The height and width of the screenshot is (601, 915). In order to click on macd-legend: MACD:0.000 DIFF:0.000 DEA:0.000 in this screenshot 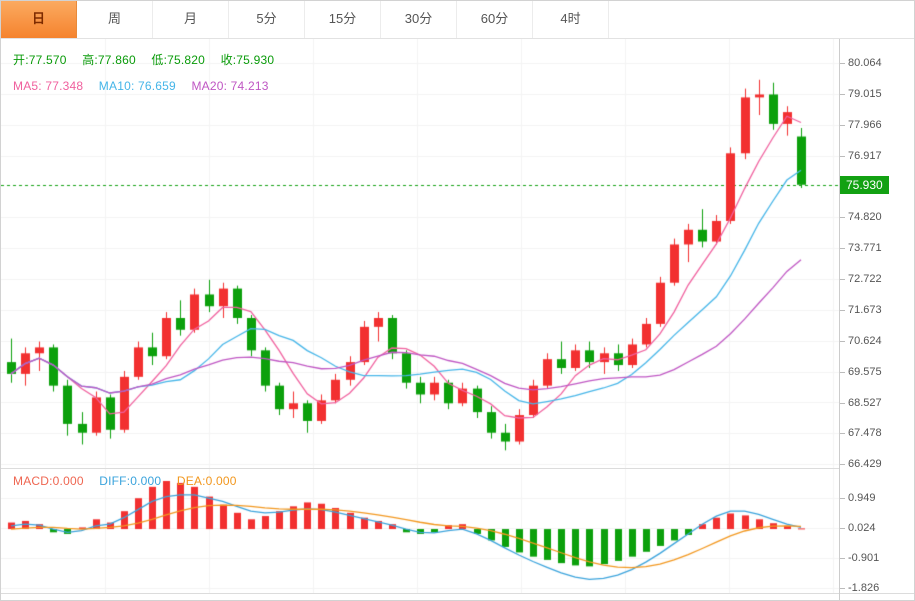, I will do `click(131, 481)`.